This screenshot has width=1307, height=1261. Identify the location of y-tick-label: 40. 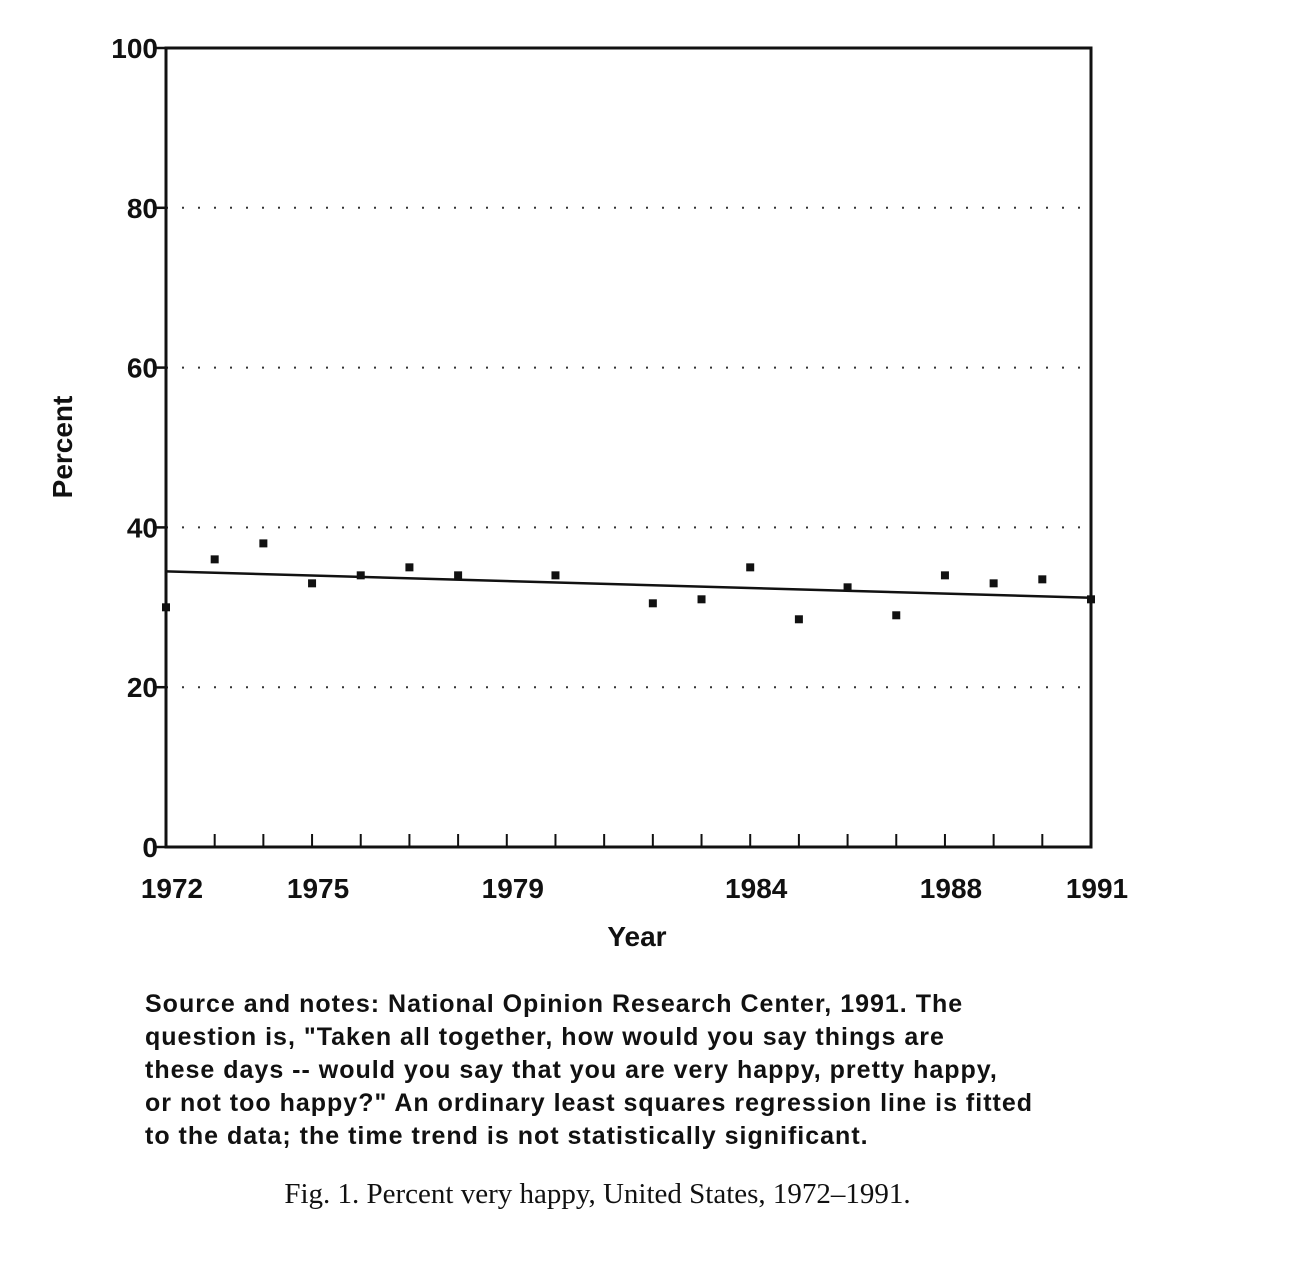
(142, 527).